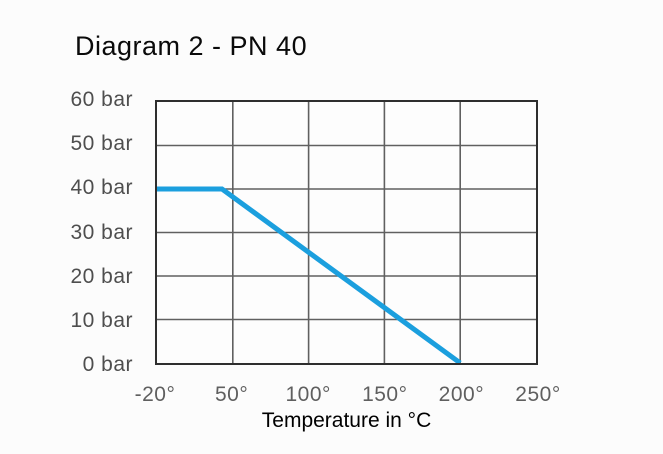  What do you see at coordinates (385, 394) in the screenshot?
I see `x-tick-label: 150°` at bounding box center [385, 394].